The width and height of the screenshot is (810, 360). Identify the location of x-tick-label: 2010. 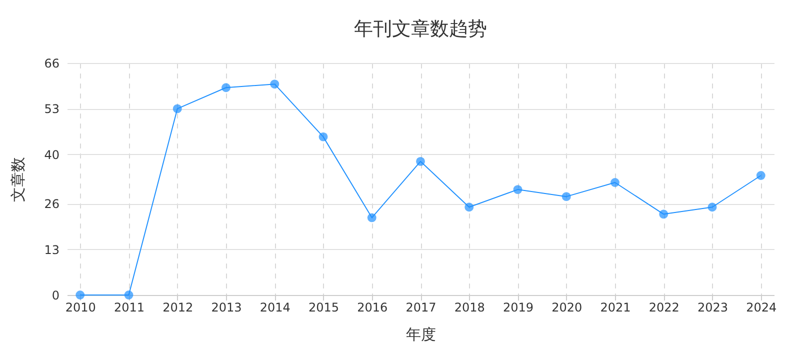
(80, 307).